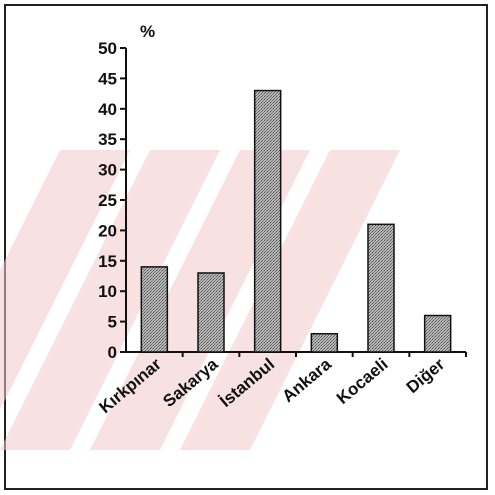 This screenshot has width=495, height=495. What do you see at coordinates (107, 109) in the screenshot?
I see `y-tick-label: 40` at bounding box center [107, 109].